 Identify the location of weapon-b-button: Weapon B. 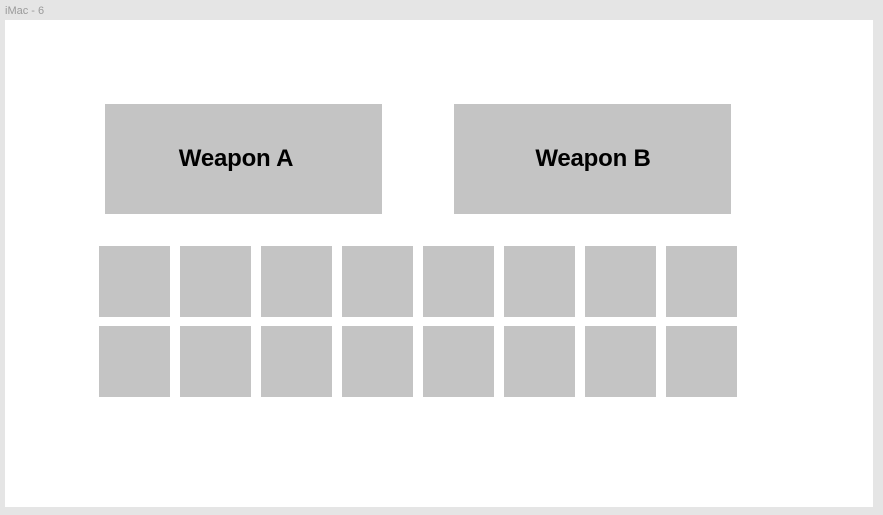
(592, 159).